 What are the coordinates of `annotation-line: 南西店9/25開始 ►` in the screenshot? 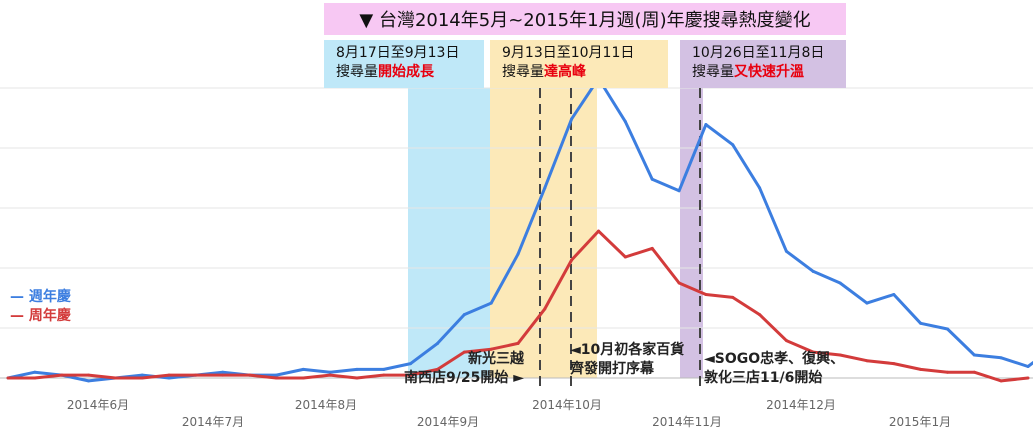 It's located at (464, 378).